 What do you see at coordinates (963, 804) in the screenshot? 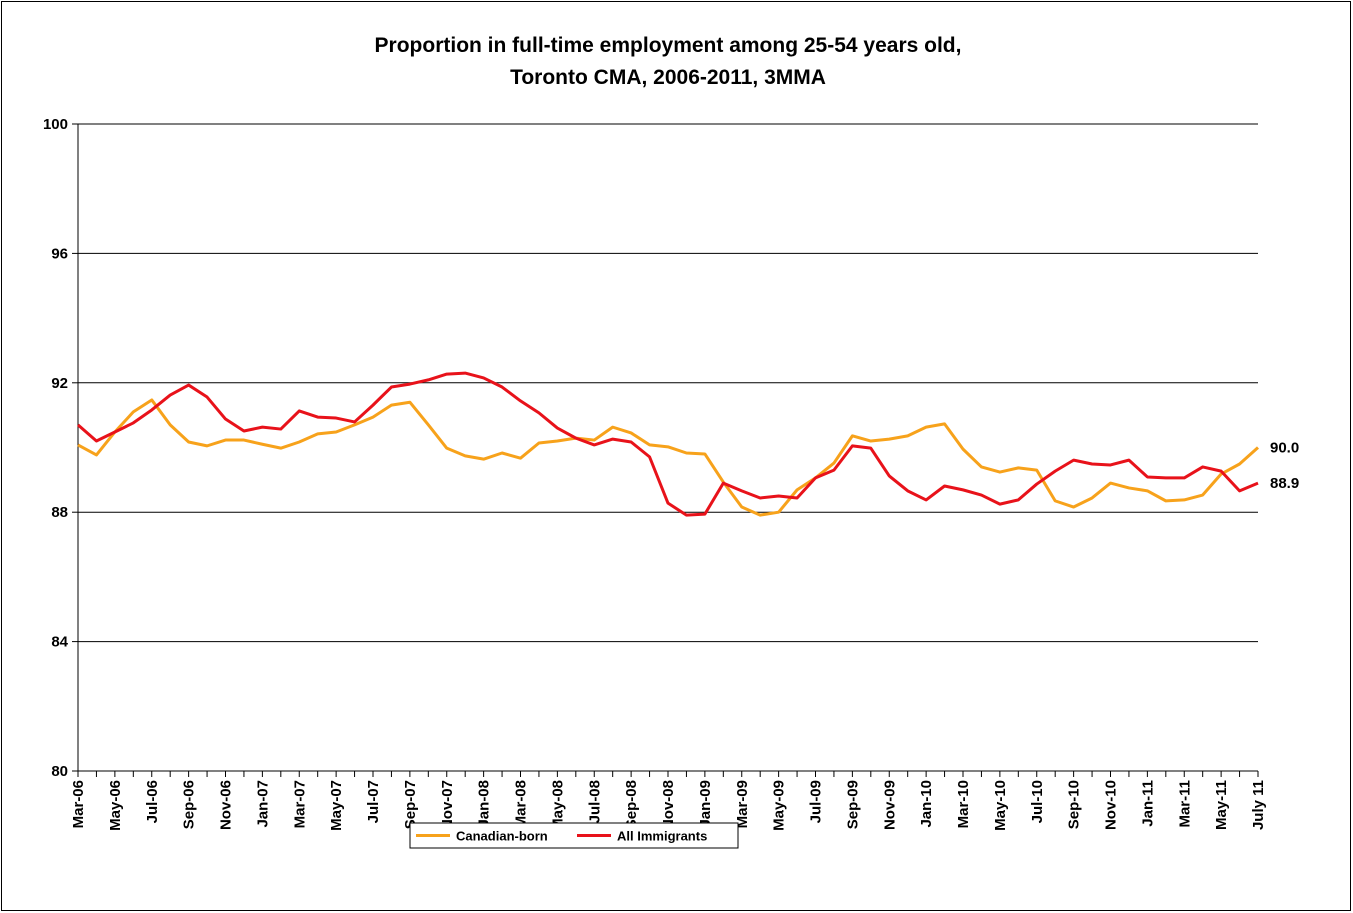
I see `x-tick-label: Mar-10` at bounding box center [963, 804].